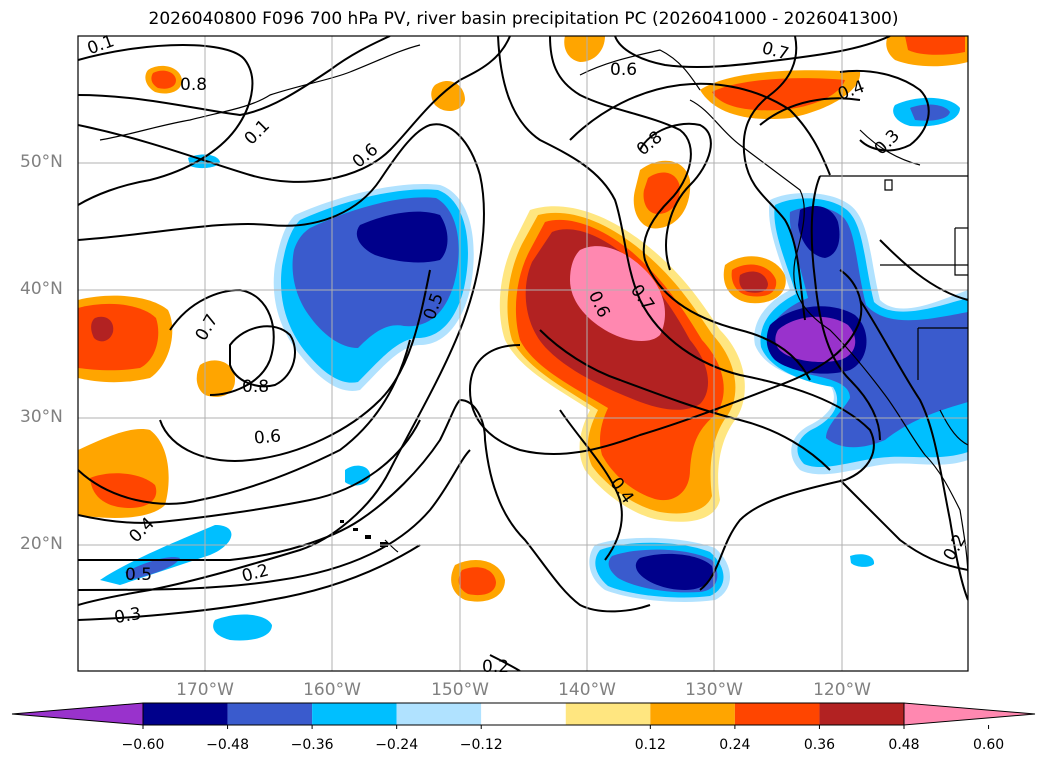 Image resolution: width=1047 pixels, height=765 pixels. What do you see at coordinates (141, 530) in the screenshot?
I see `contour-label: 0.4` at bounding box center [141, 530].